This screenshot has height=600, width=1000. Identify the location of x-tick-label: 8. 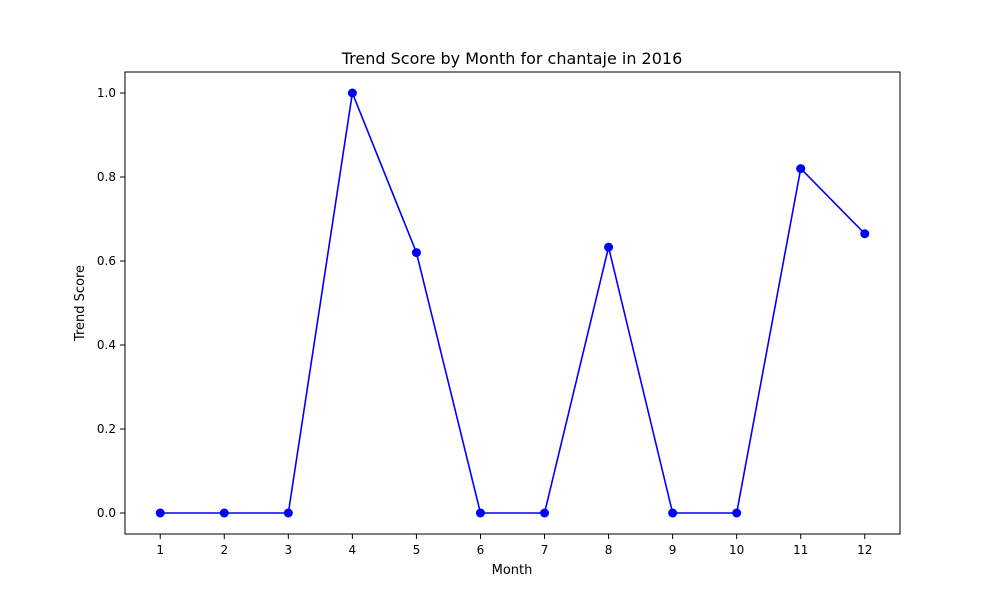
(609, 550).